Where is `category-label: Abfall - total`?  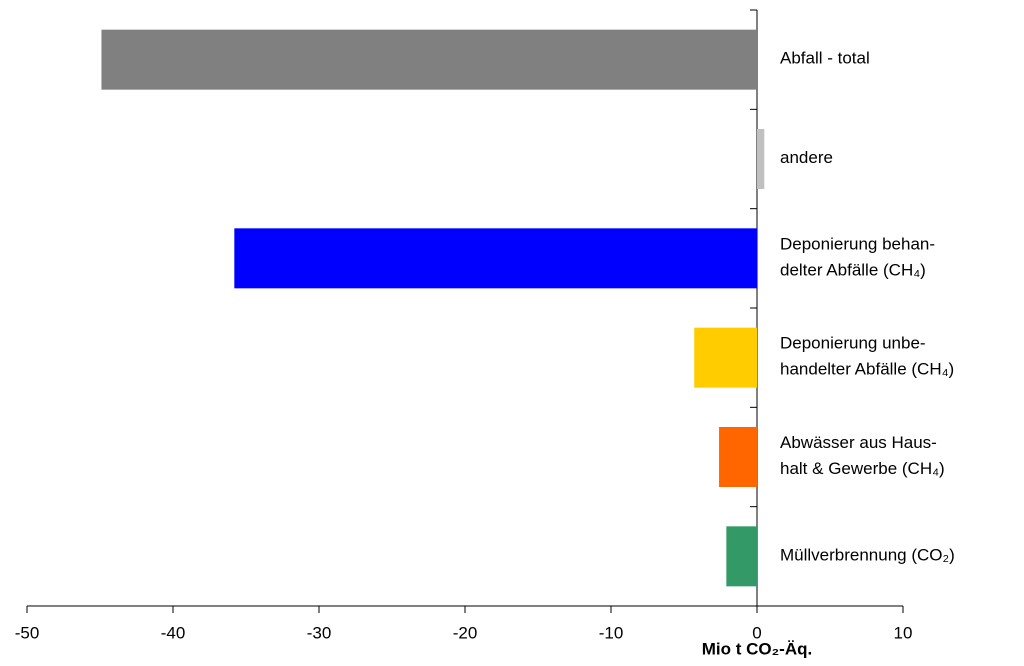
category-label: Abfall - total is located at coordinates (825, 58).